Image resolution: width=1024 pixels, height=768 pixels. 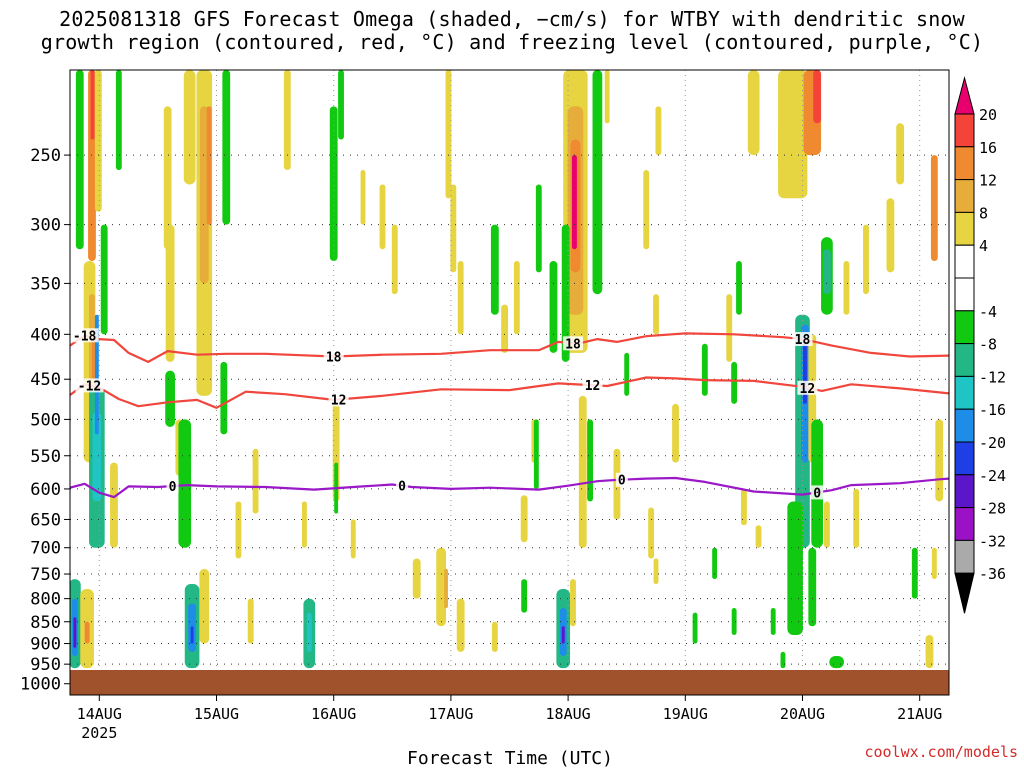 I want to click on contour-label: 12, so click(x=593, y=386).